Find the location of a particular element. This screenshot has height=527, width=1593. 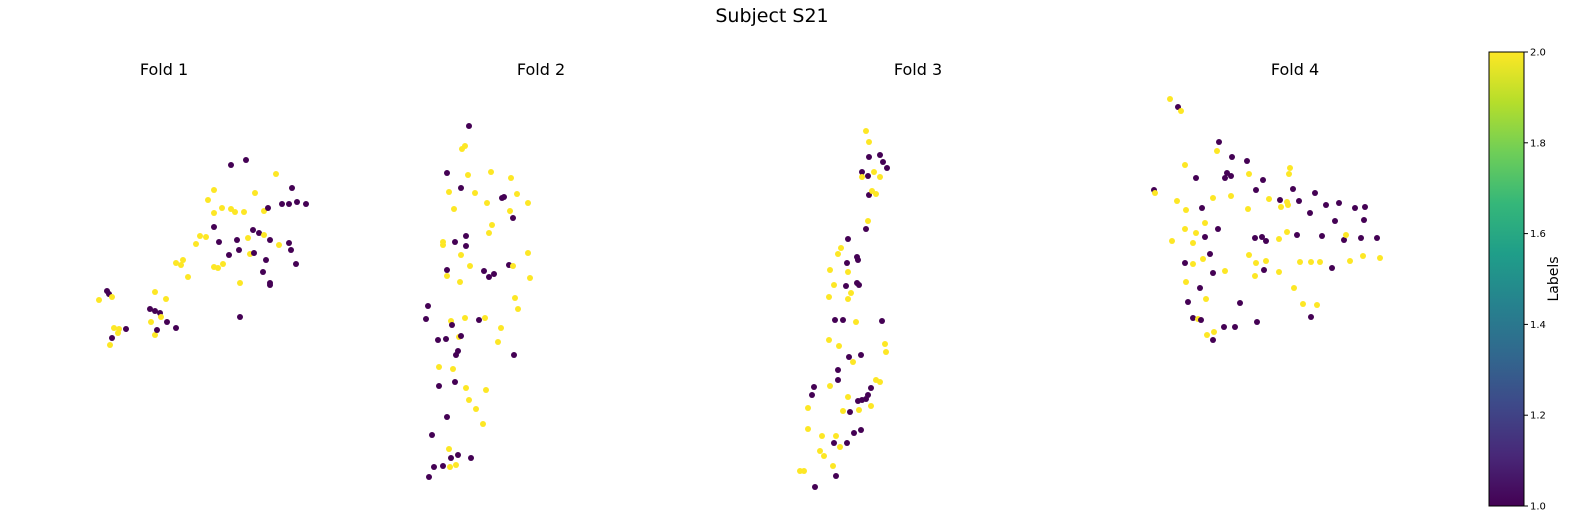

panel-2: Fold 2 is located at coordinates (494, 270).